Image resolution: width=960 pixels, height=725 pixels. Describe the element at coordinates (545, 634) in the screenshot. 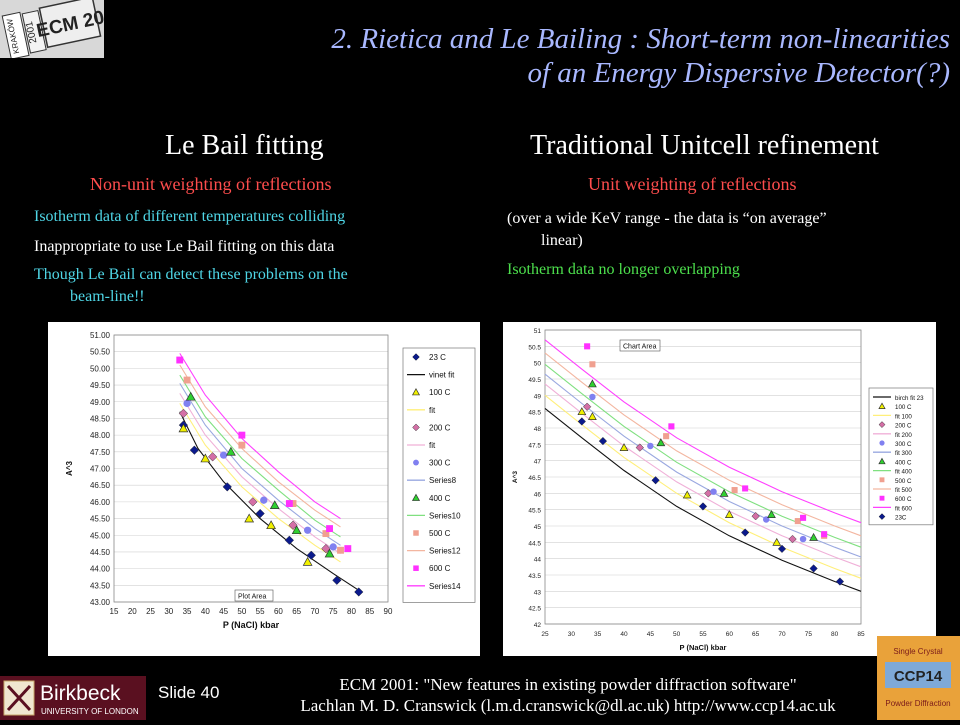

I see `x-tick-label: 25` at that location.